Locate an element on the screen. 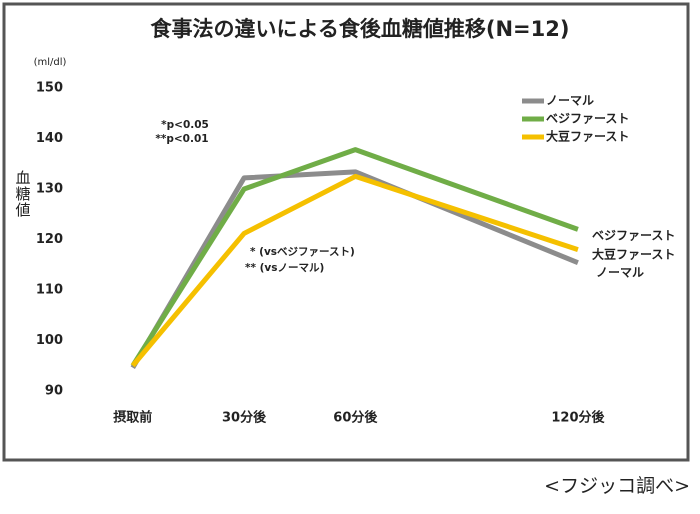 The width and height of the screenshot is (700, 514). x-tick-label: 30分後 is located at coordinates (244, 418).